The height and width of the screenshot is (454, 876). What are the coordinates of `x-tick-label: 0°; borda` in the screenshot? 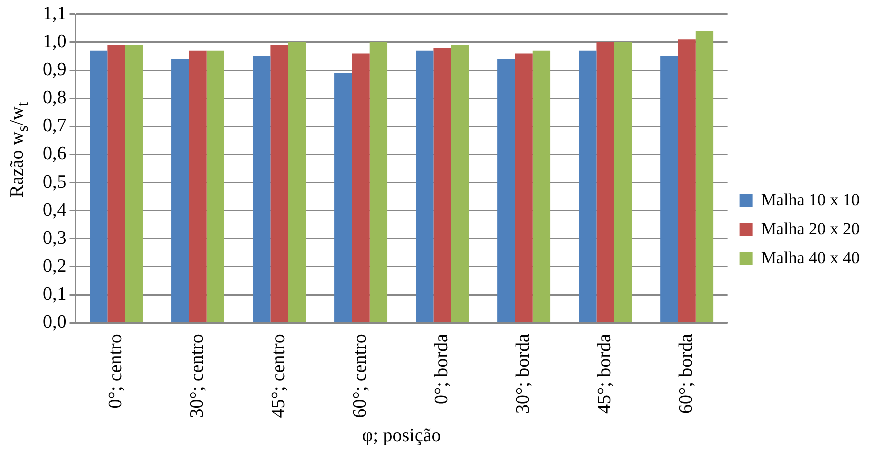 It's located at (442, 369).